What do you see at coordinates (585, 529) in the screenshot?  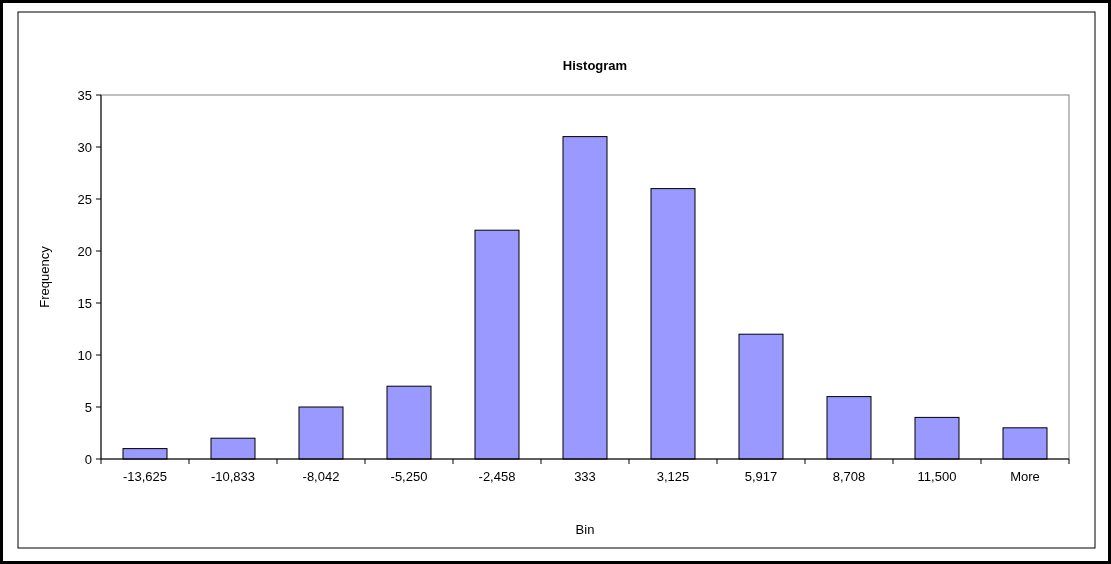 I see `x-axis-title: Bin` at bounding box center [585, 529].